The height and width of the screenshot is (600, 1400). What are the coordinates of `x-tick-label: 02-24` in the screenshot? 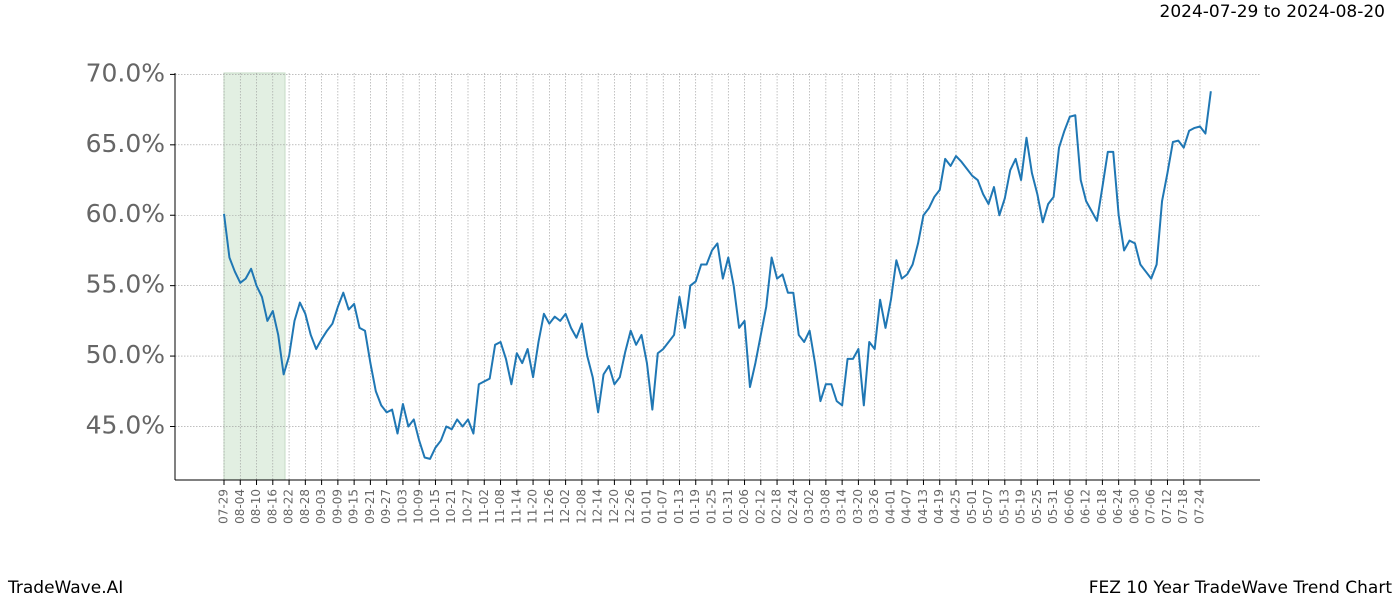 It's located at (793, 506).